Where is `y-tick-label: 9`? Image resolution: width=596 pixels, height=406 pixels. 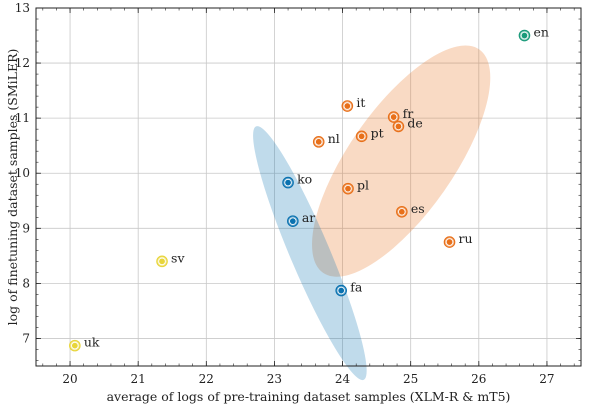 y-tick-label: 9 is located at coordinates (26, 228).